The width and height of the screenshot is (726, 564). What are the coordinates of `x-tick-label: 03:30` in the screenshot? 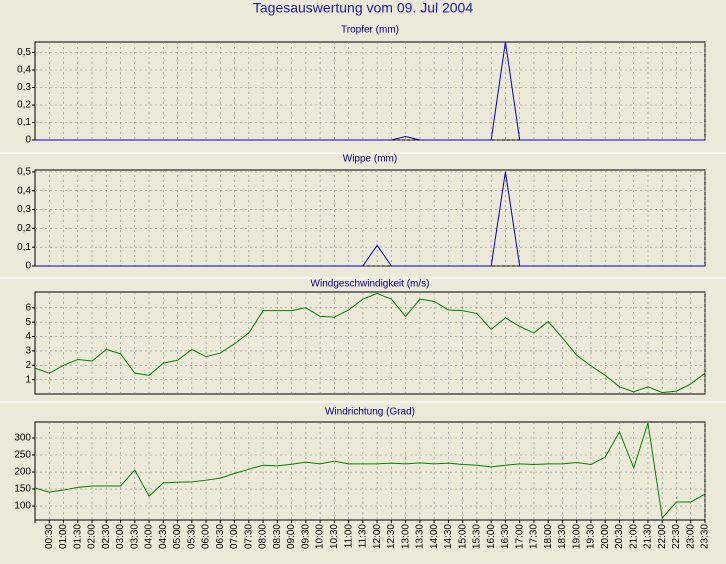 It's located at (134, 536).